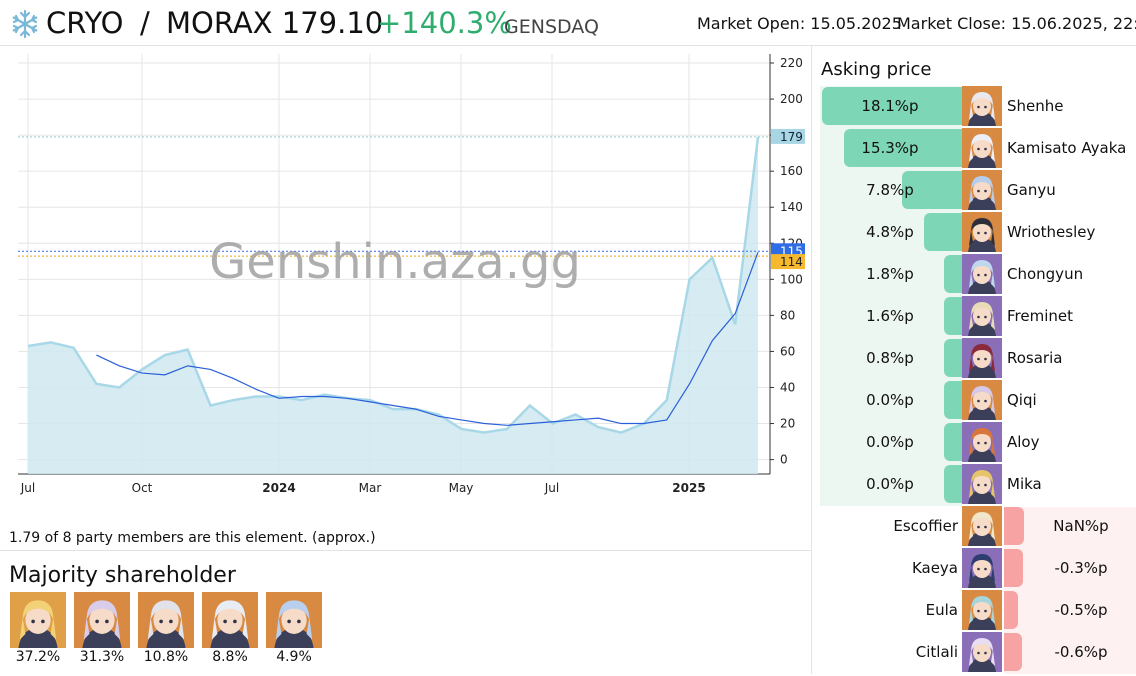 This screenshot has width=1136, height=676. I want to click on column-divider, so click(811, 360).